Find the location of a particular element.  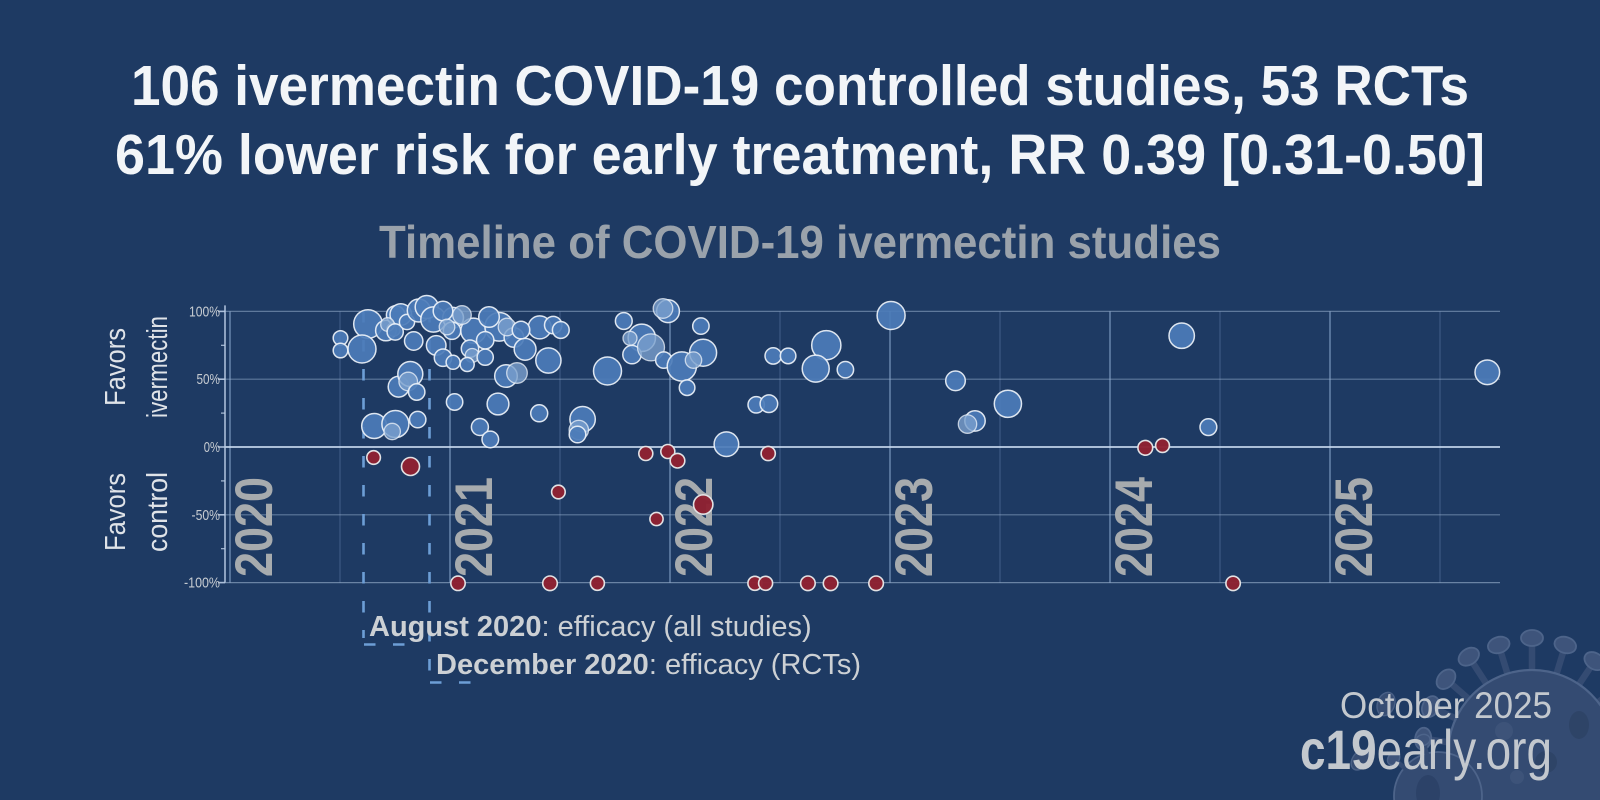

svg-text: October 2025 is located at coordinates (1446, 705).